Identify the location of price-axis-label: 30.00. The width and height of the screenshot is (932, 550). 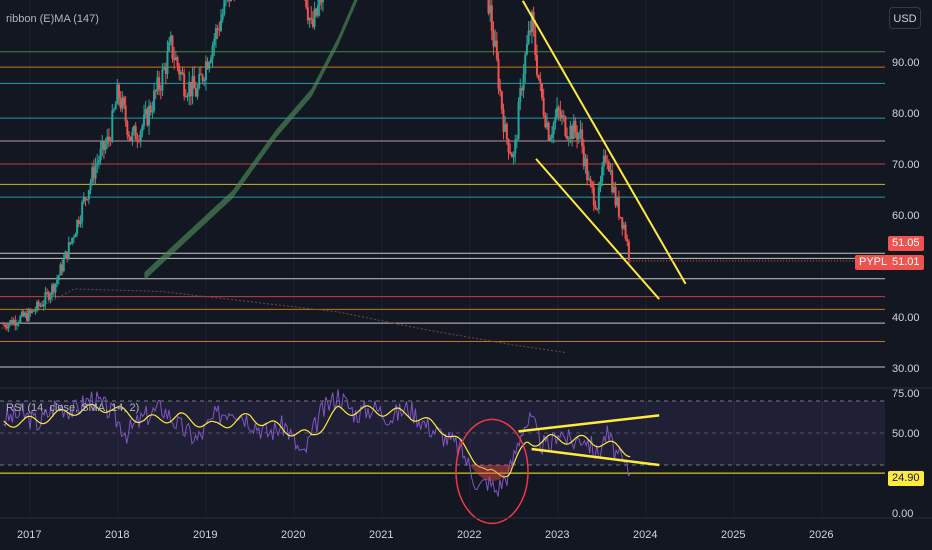
(906, 369).